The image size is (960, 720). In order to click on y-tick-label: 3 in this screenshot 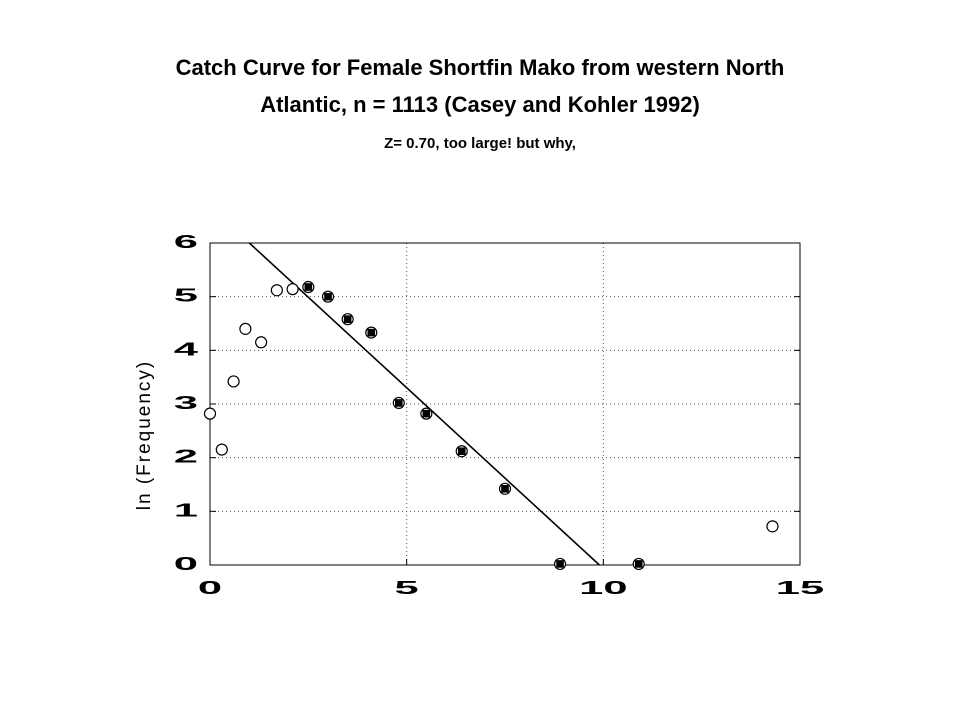, I will do `click(186, 403)`.